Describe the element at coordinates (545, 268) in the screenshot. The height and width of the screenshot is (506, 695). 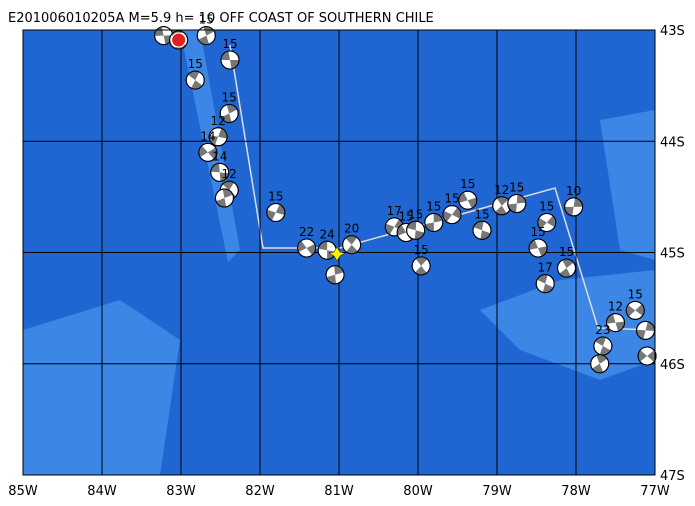
I see `depth-label: 17` at that location.